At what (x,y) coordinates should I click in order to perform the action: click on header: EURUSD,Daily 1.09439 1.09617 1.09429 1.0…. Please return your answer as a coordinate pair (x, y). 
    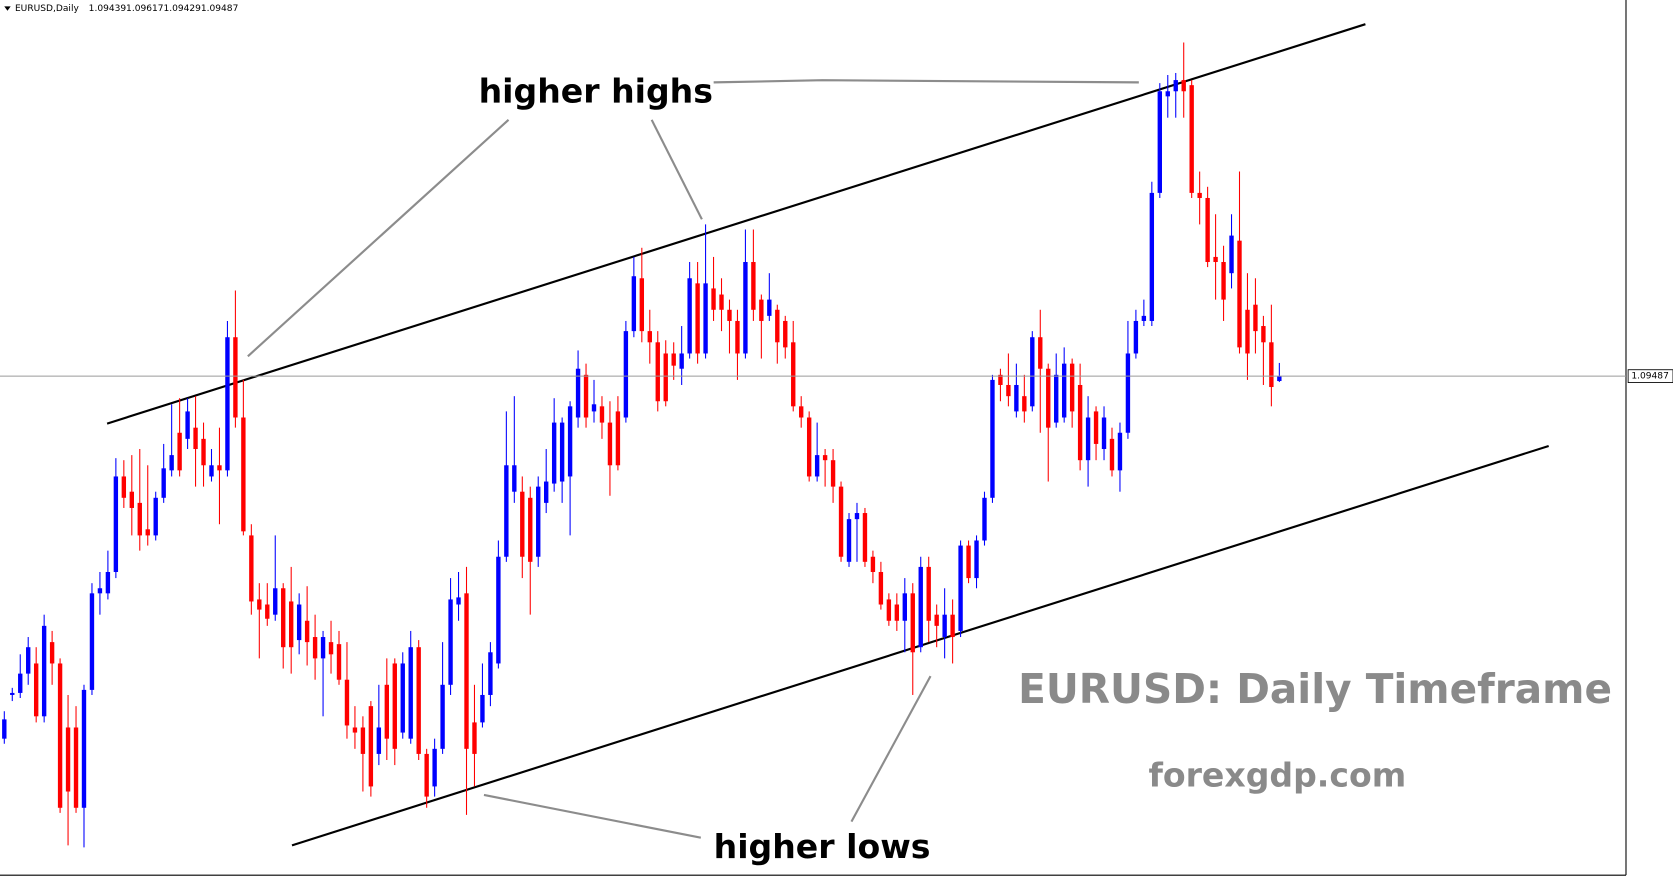
    Looking at the image, I should click on (121, 9).